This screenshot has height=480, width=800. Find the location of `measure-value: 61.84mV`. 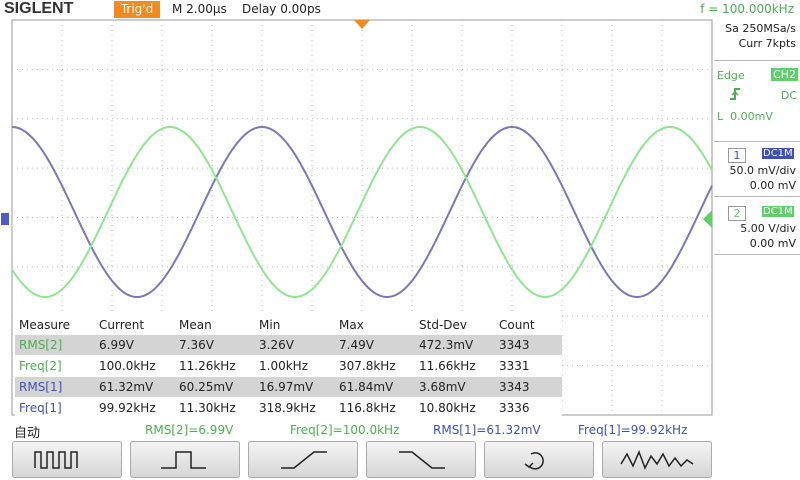

measure-value: 61.84mV is located at coordinates (366, 387).